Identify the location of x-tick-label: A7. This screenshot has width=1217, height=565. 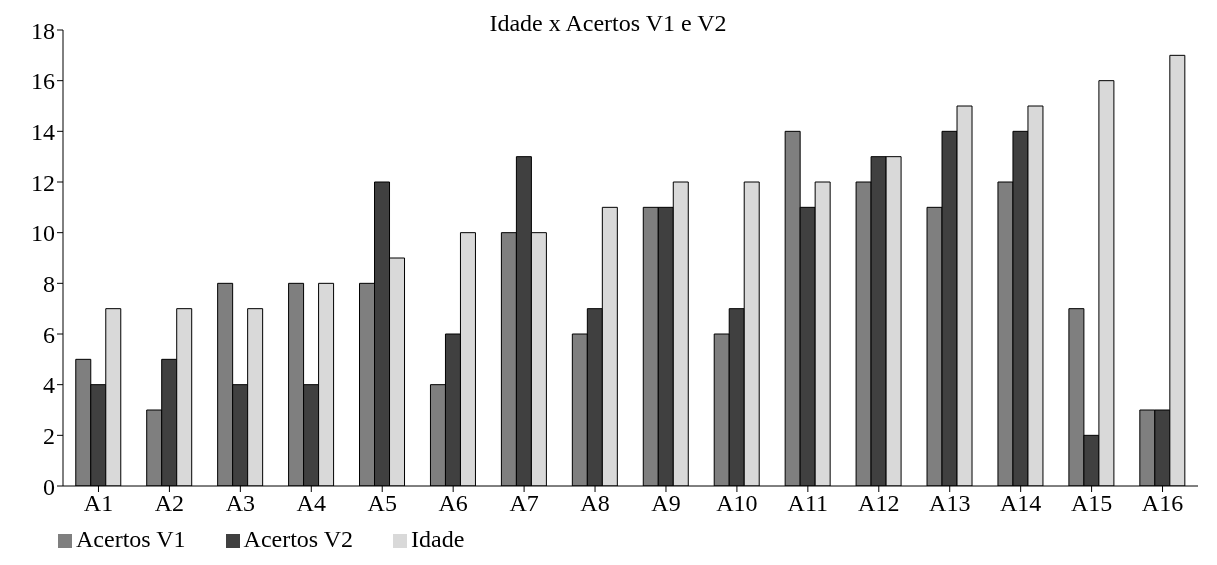
(524, 503).